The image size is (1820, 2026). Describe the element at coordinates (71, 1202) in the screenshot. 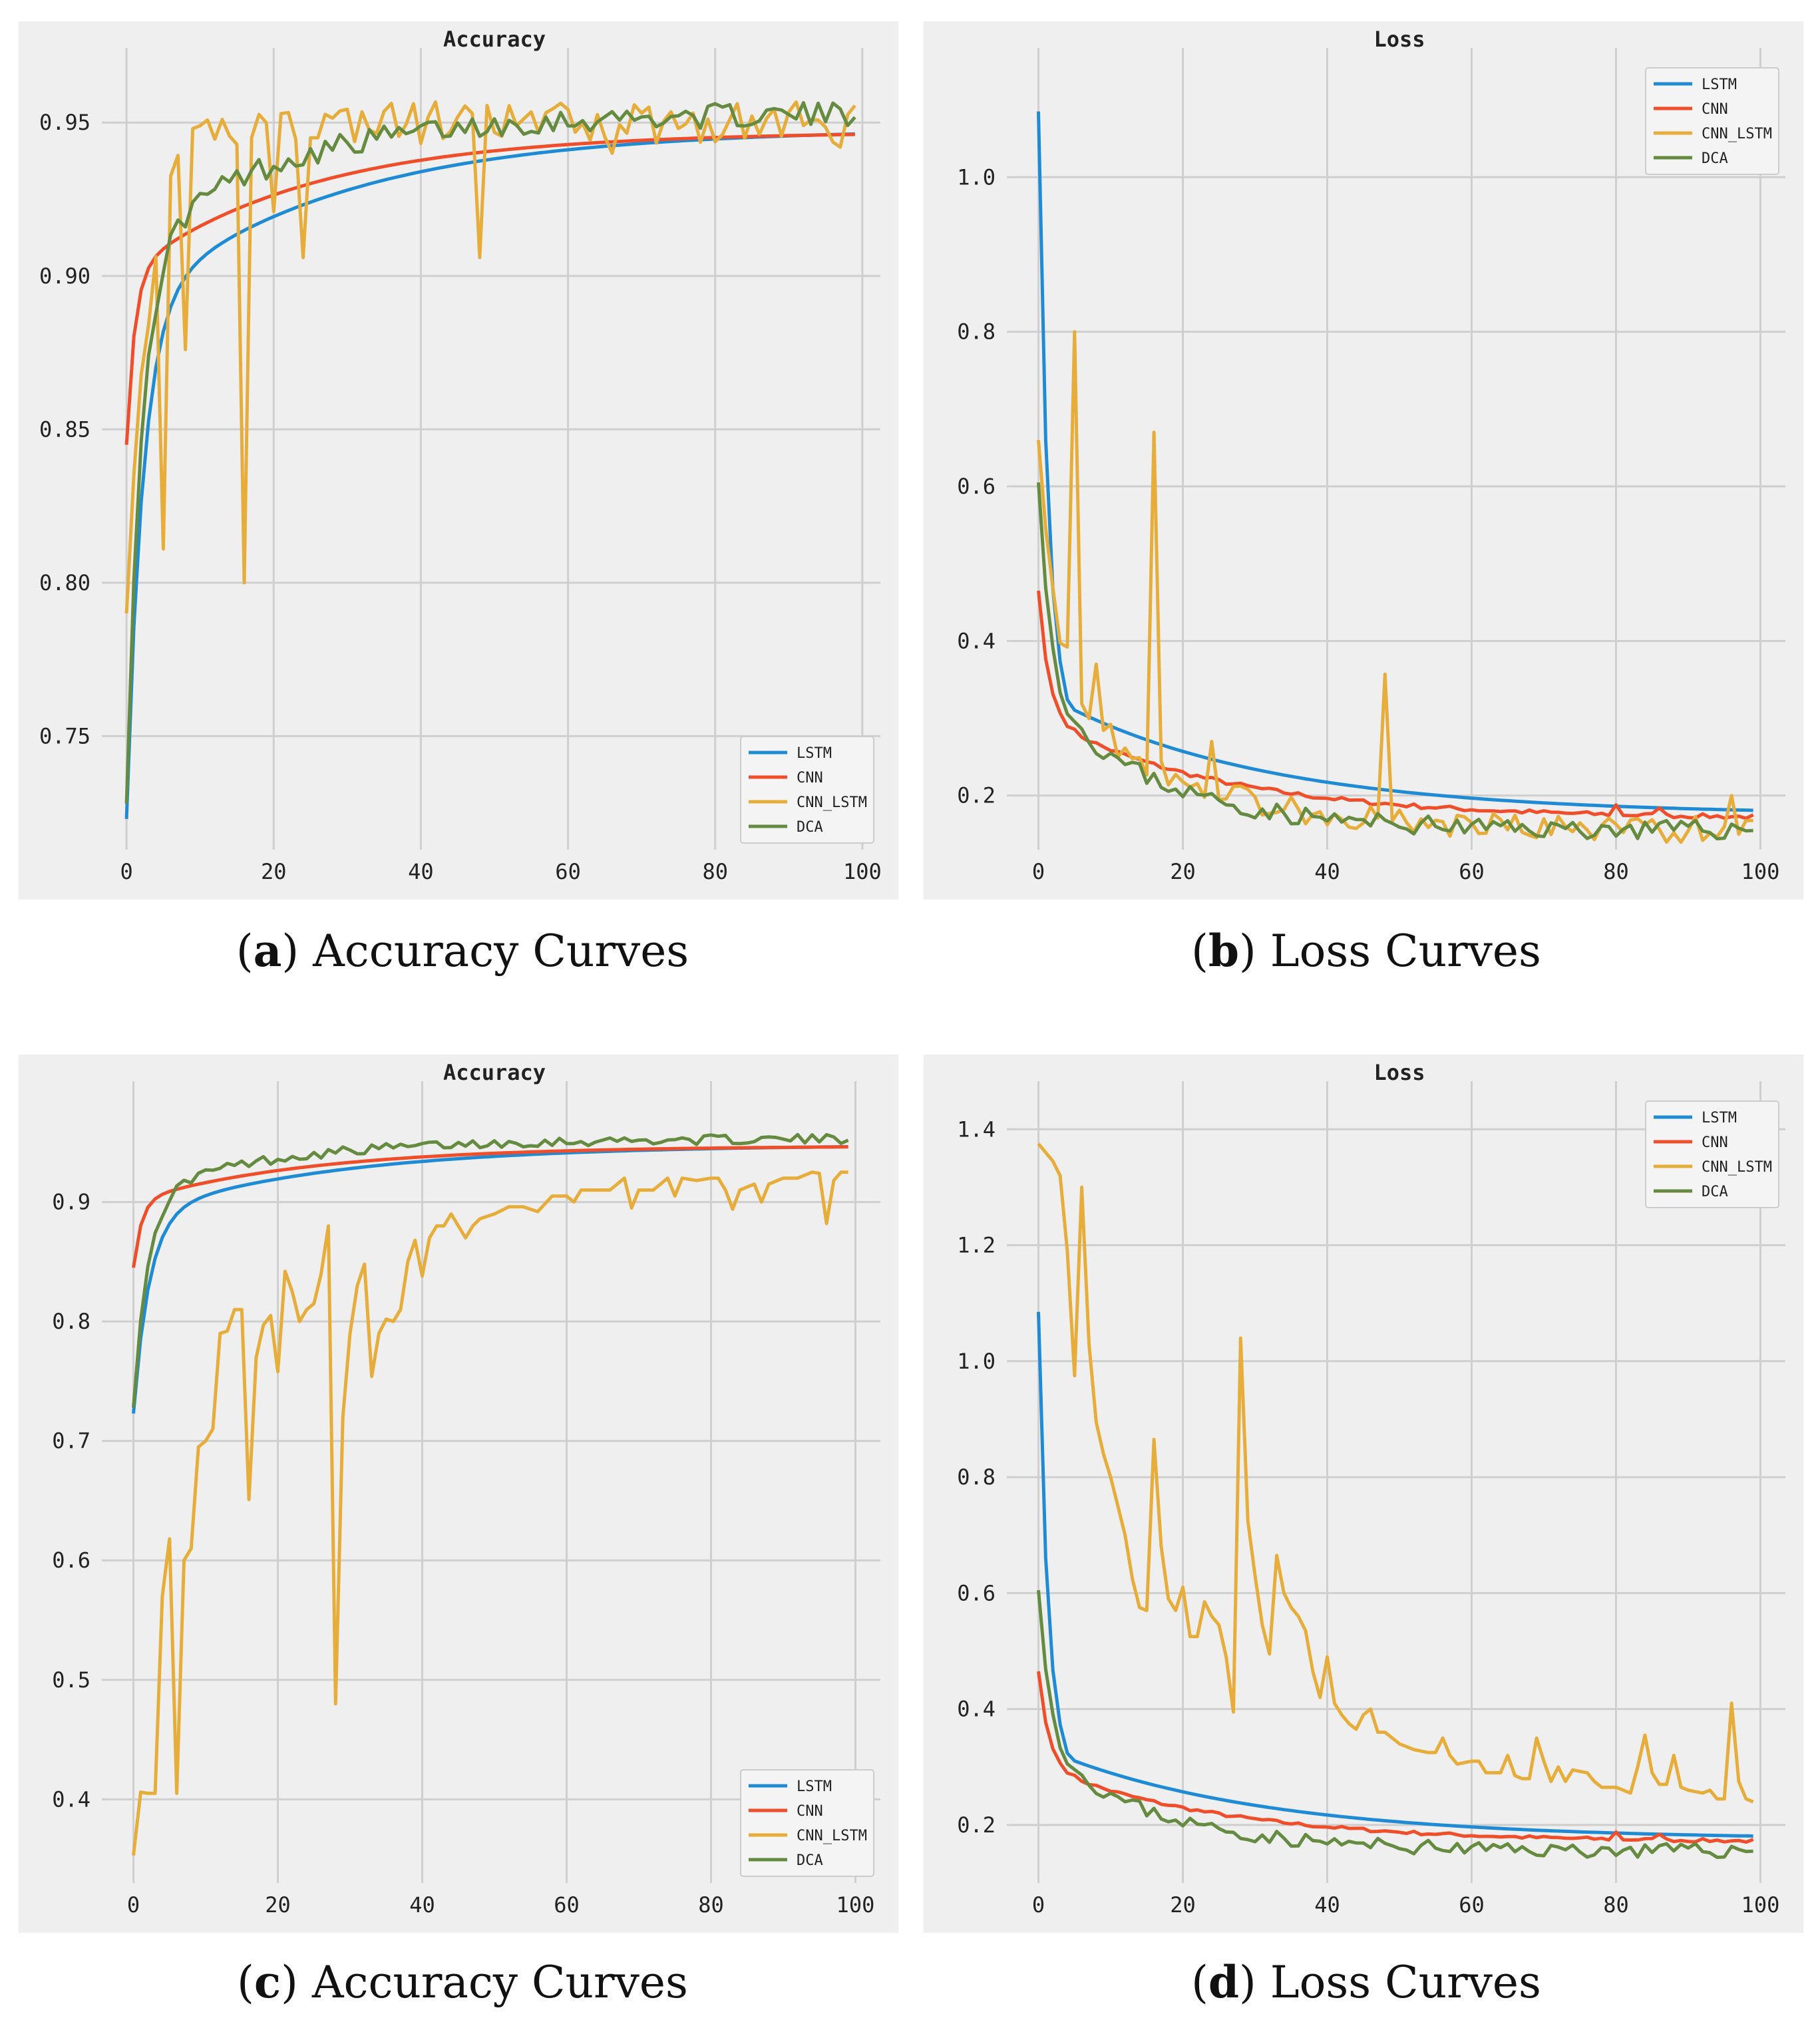

I see `y-tick-label: 0.9` at that location.